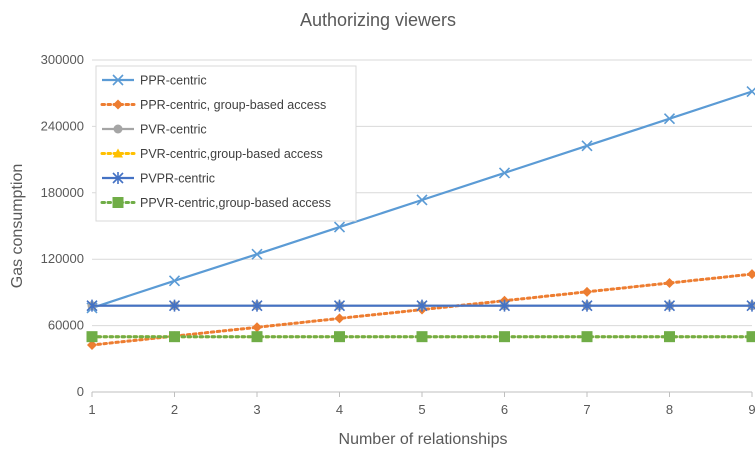 The image size is (755, 451). Describe the element at coordinates (66, 325) in the screenshot. I see `y-tick-label: 60000` at that location.